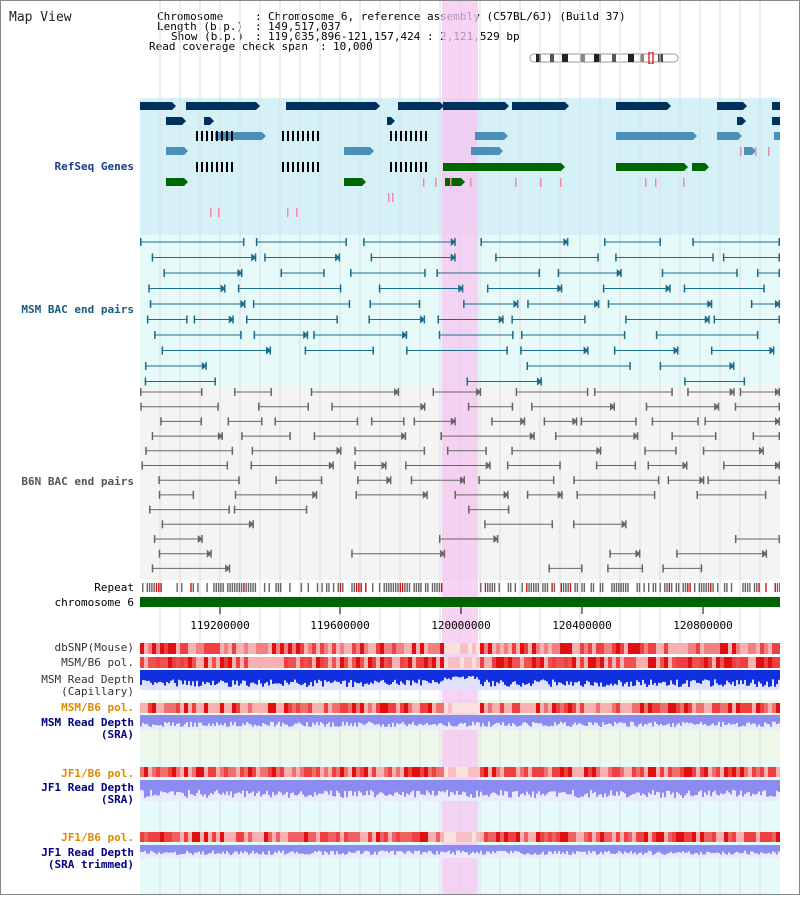  I want to click on track-label-jf1-pol-2: JF1/B6 pol., so click(97, 837).